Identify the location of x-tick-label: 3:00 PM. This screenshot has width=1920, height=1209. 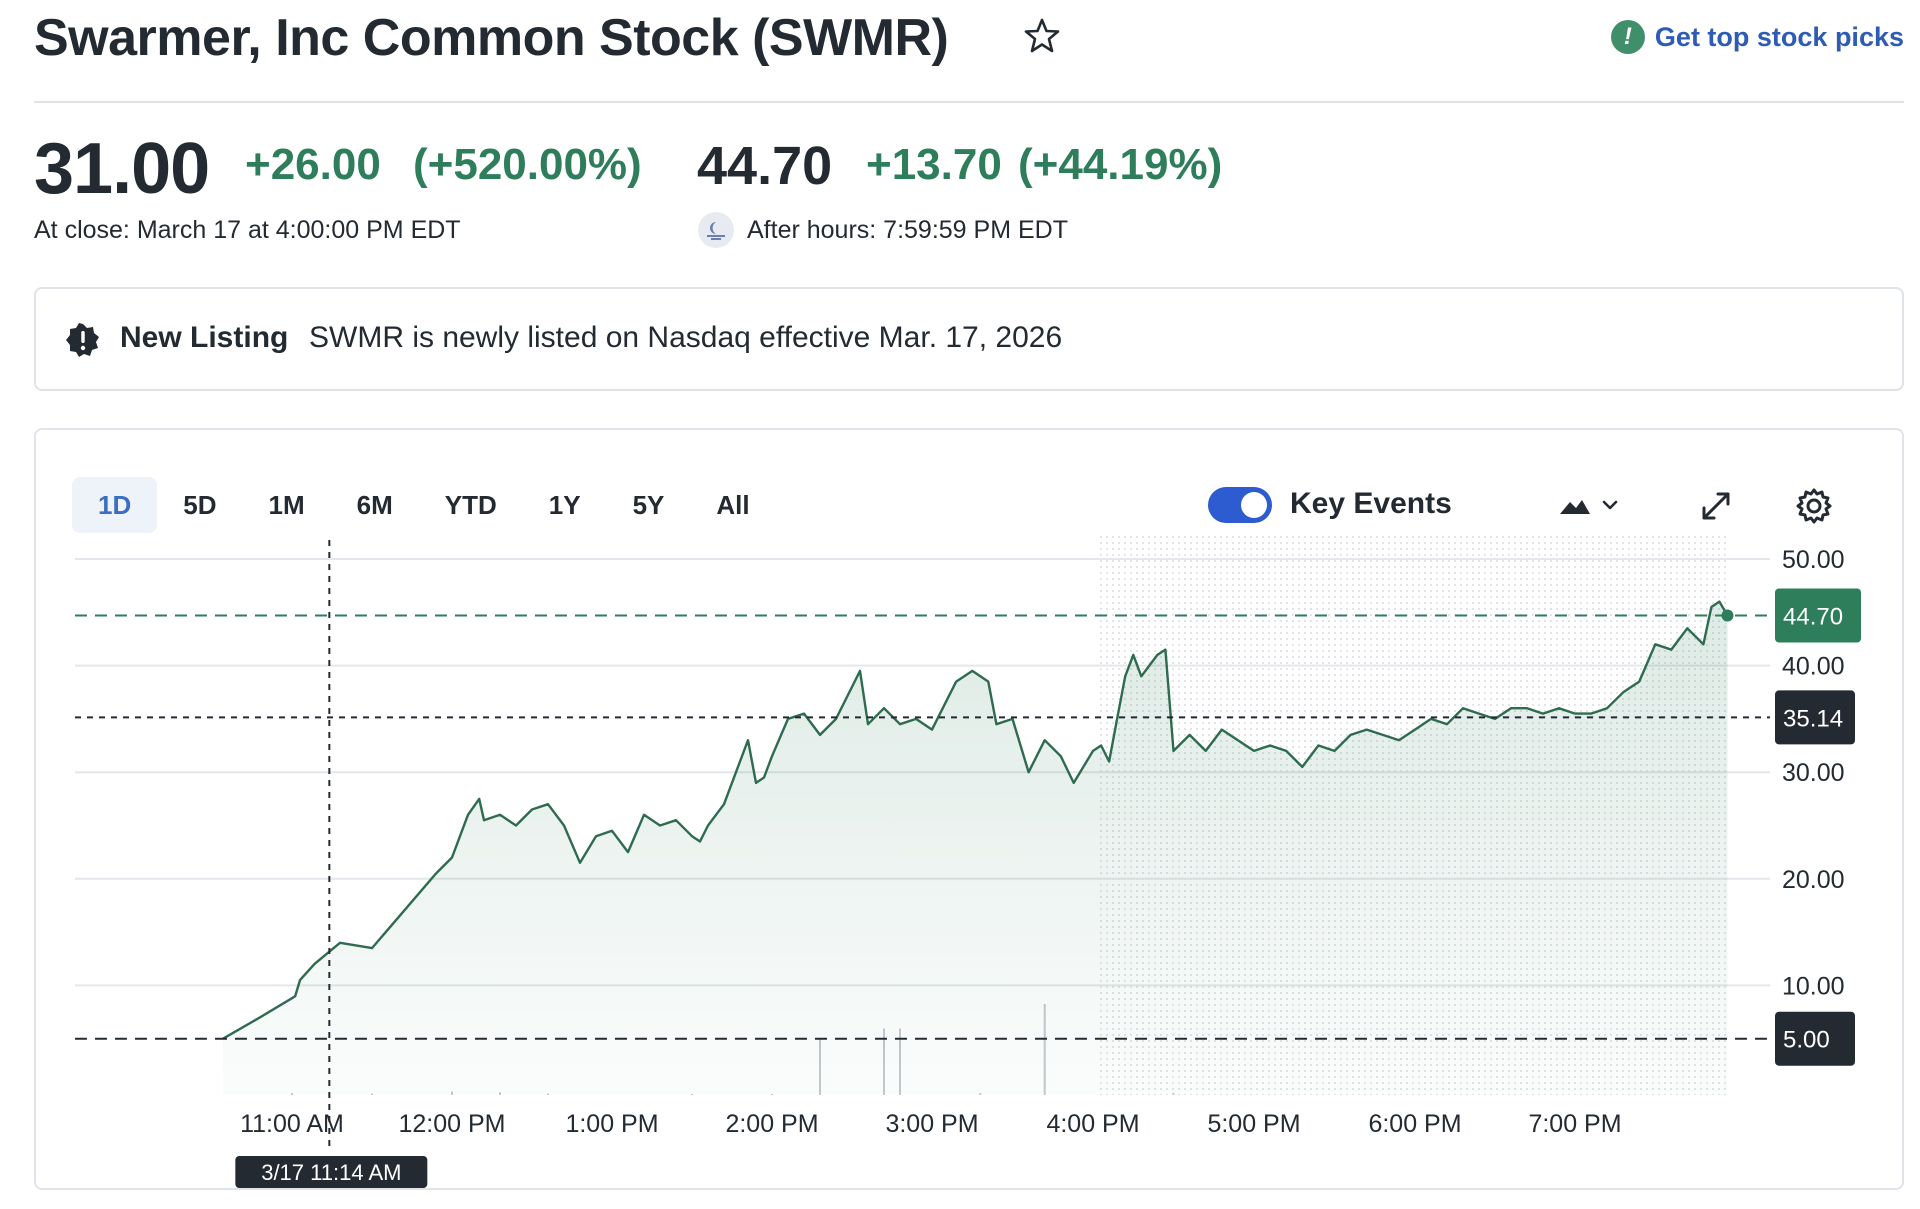
(931, 1124).